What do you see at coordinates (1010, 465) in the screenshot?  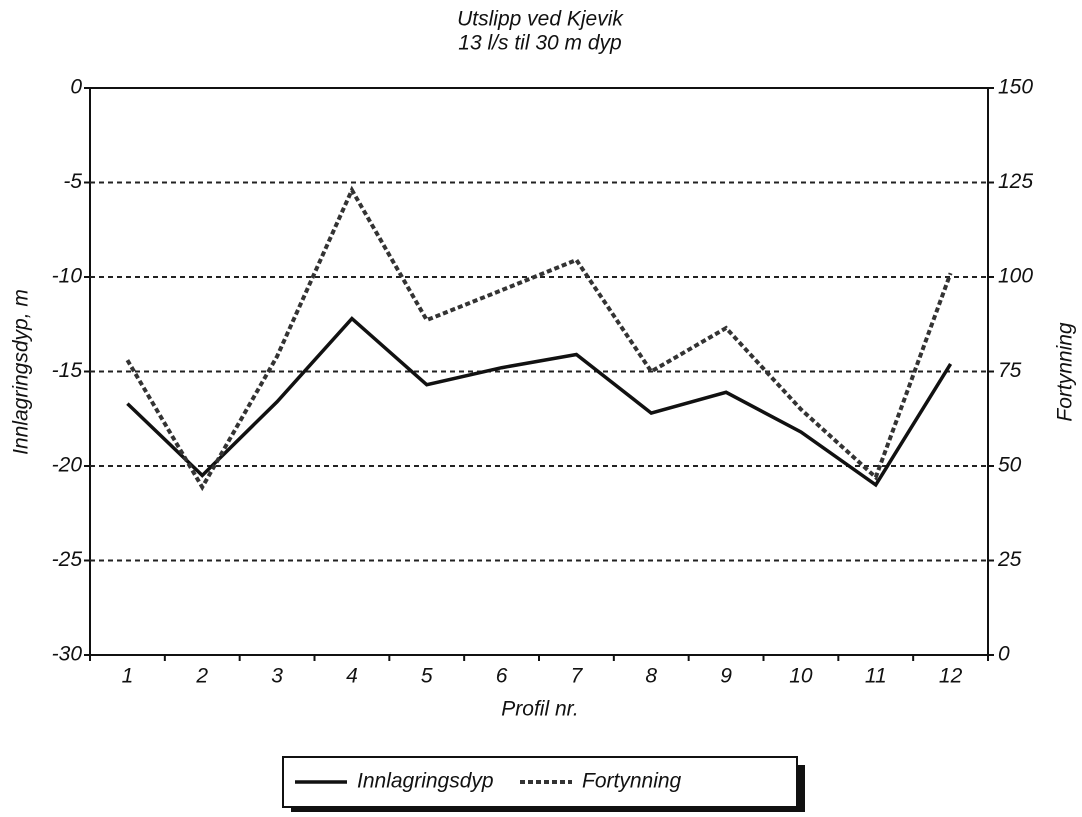 I see `y2-tick-label: 50` at bounding box center [1010, 465].